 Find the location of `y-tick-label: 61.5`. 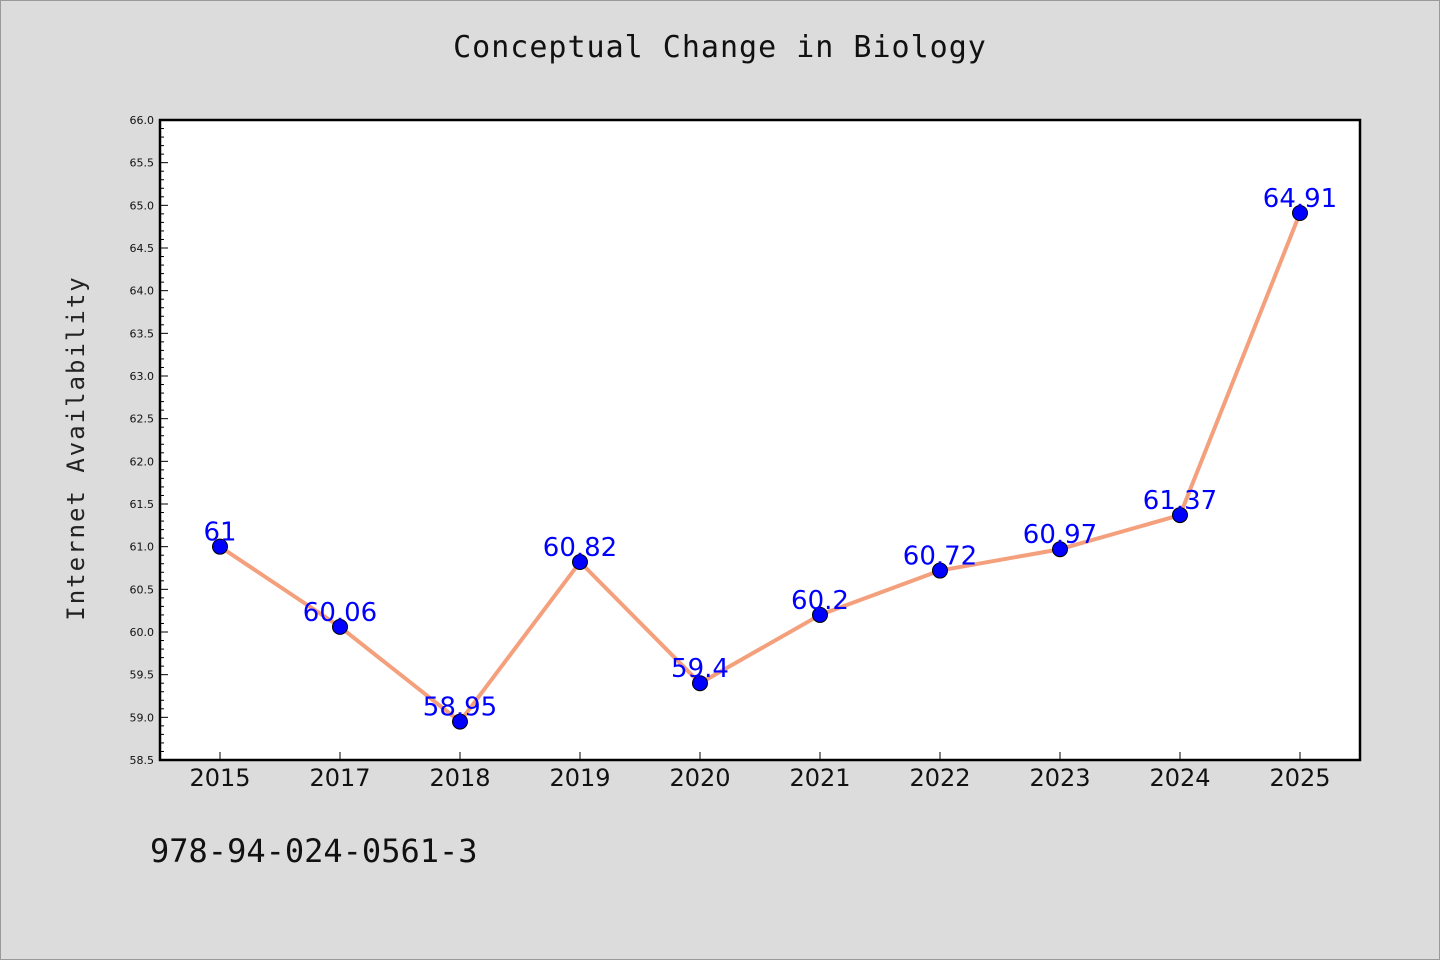

y-tick-label: 61.5 is located at coordinates (142, 504).